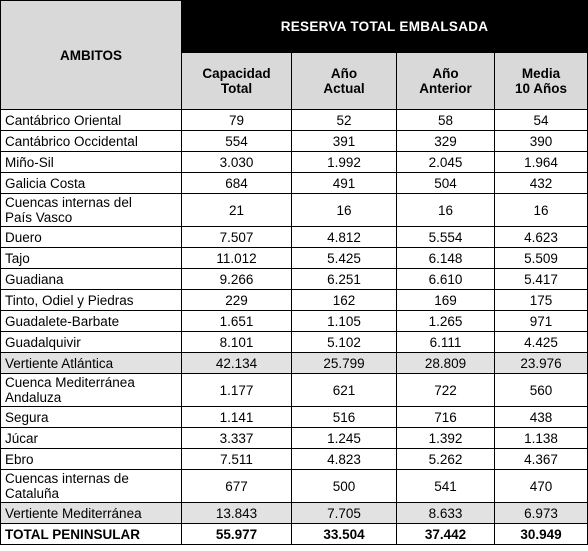 The width and height of the screenshot is (588, 551). I want to click on media-10-anos-cell: 54, so click(540, 120).